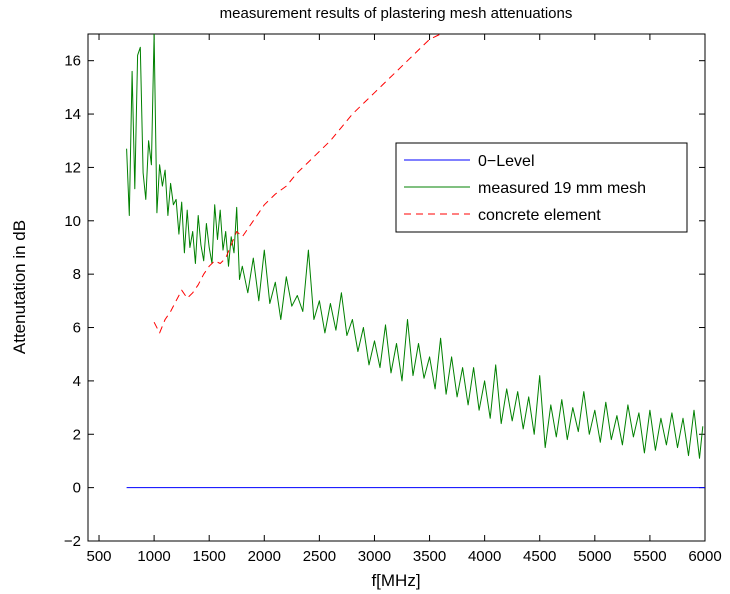 This screenshot has height=594, width=730. What do you see at coordinates (99, 556) in the screenshot?
I see `x-tick-label: 500` at bounding box center [99, 556].